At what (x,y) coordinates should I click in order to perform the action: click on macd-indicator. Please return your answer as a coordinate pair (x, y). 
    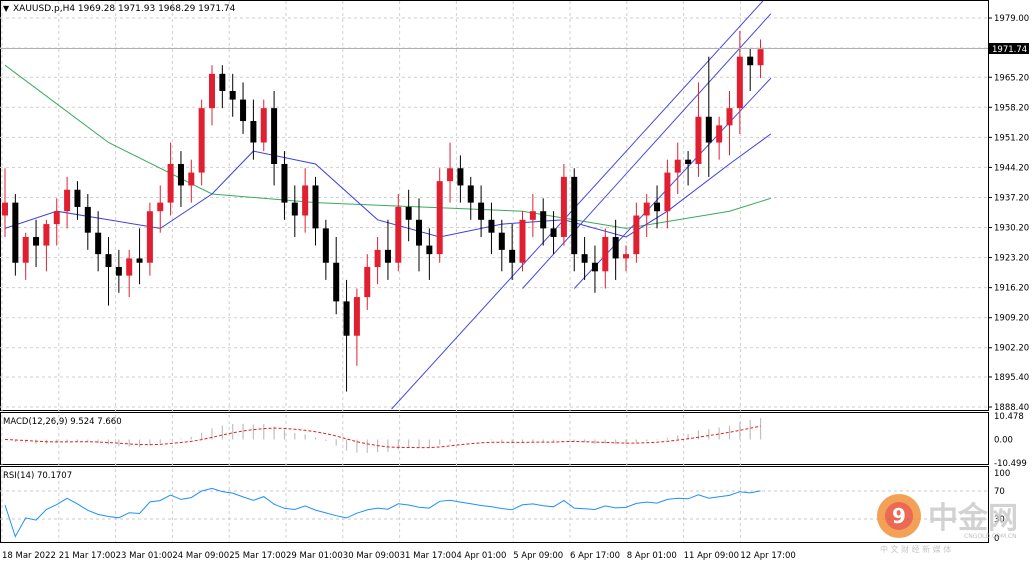
    Looking at the image, I should click on (383, 435).